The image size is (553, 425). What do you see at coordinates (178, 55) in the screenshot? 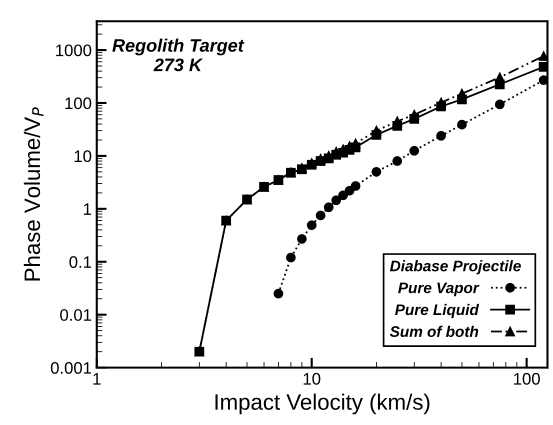
I see `annotation: Regolith Target 273 K` at bounding box center [178, 55].